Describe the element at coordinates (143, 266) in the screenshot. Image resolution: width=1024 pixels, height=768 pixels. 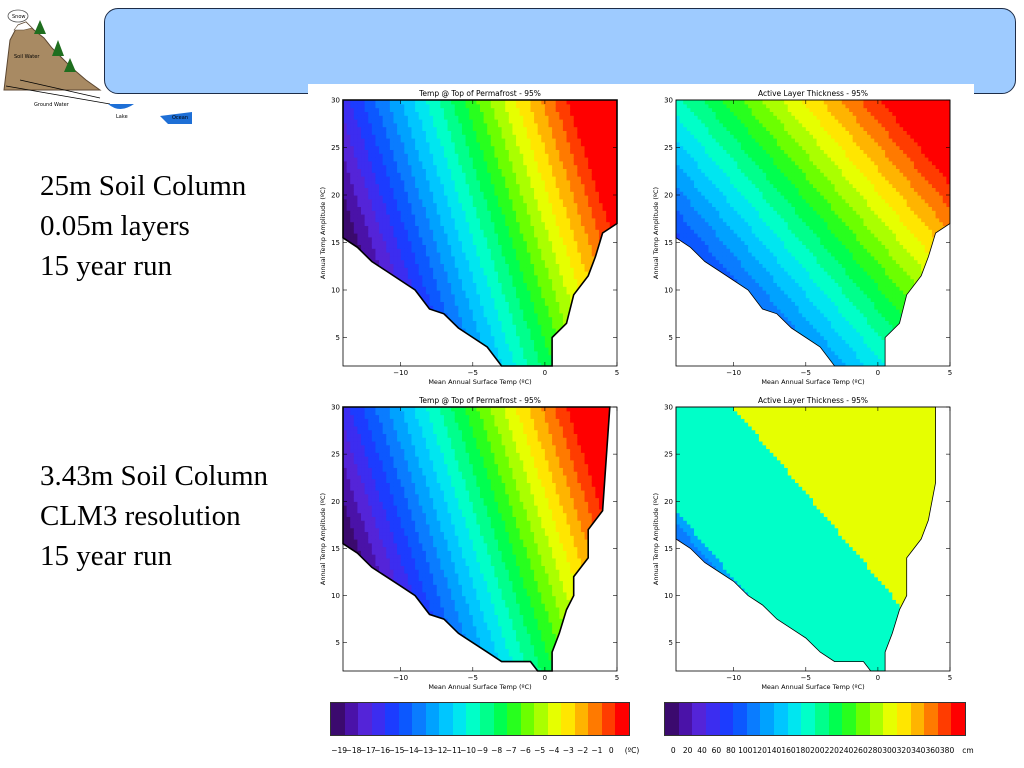
I see `caption-line: 15 year run` at that location.